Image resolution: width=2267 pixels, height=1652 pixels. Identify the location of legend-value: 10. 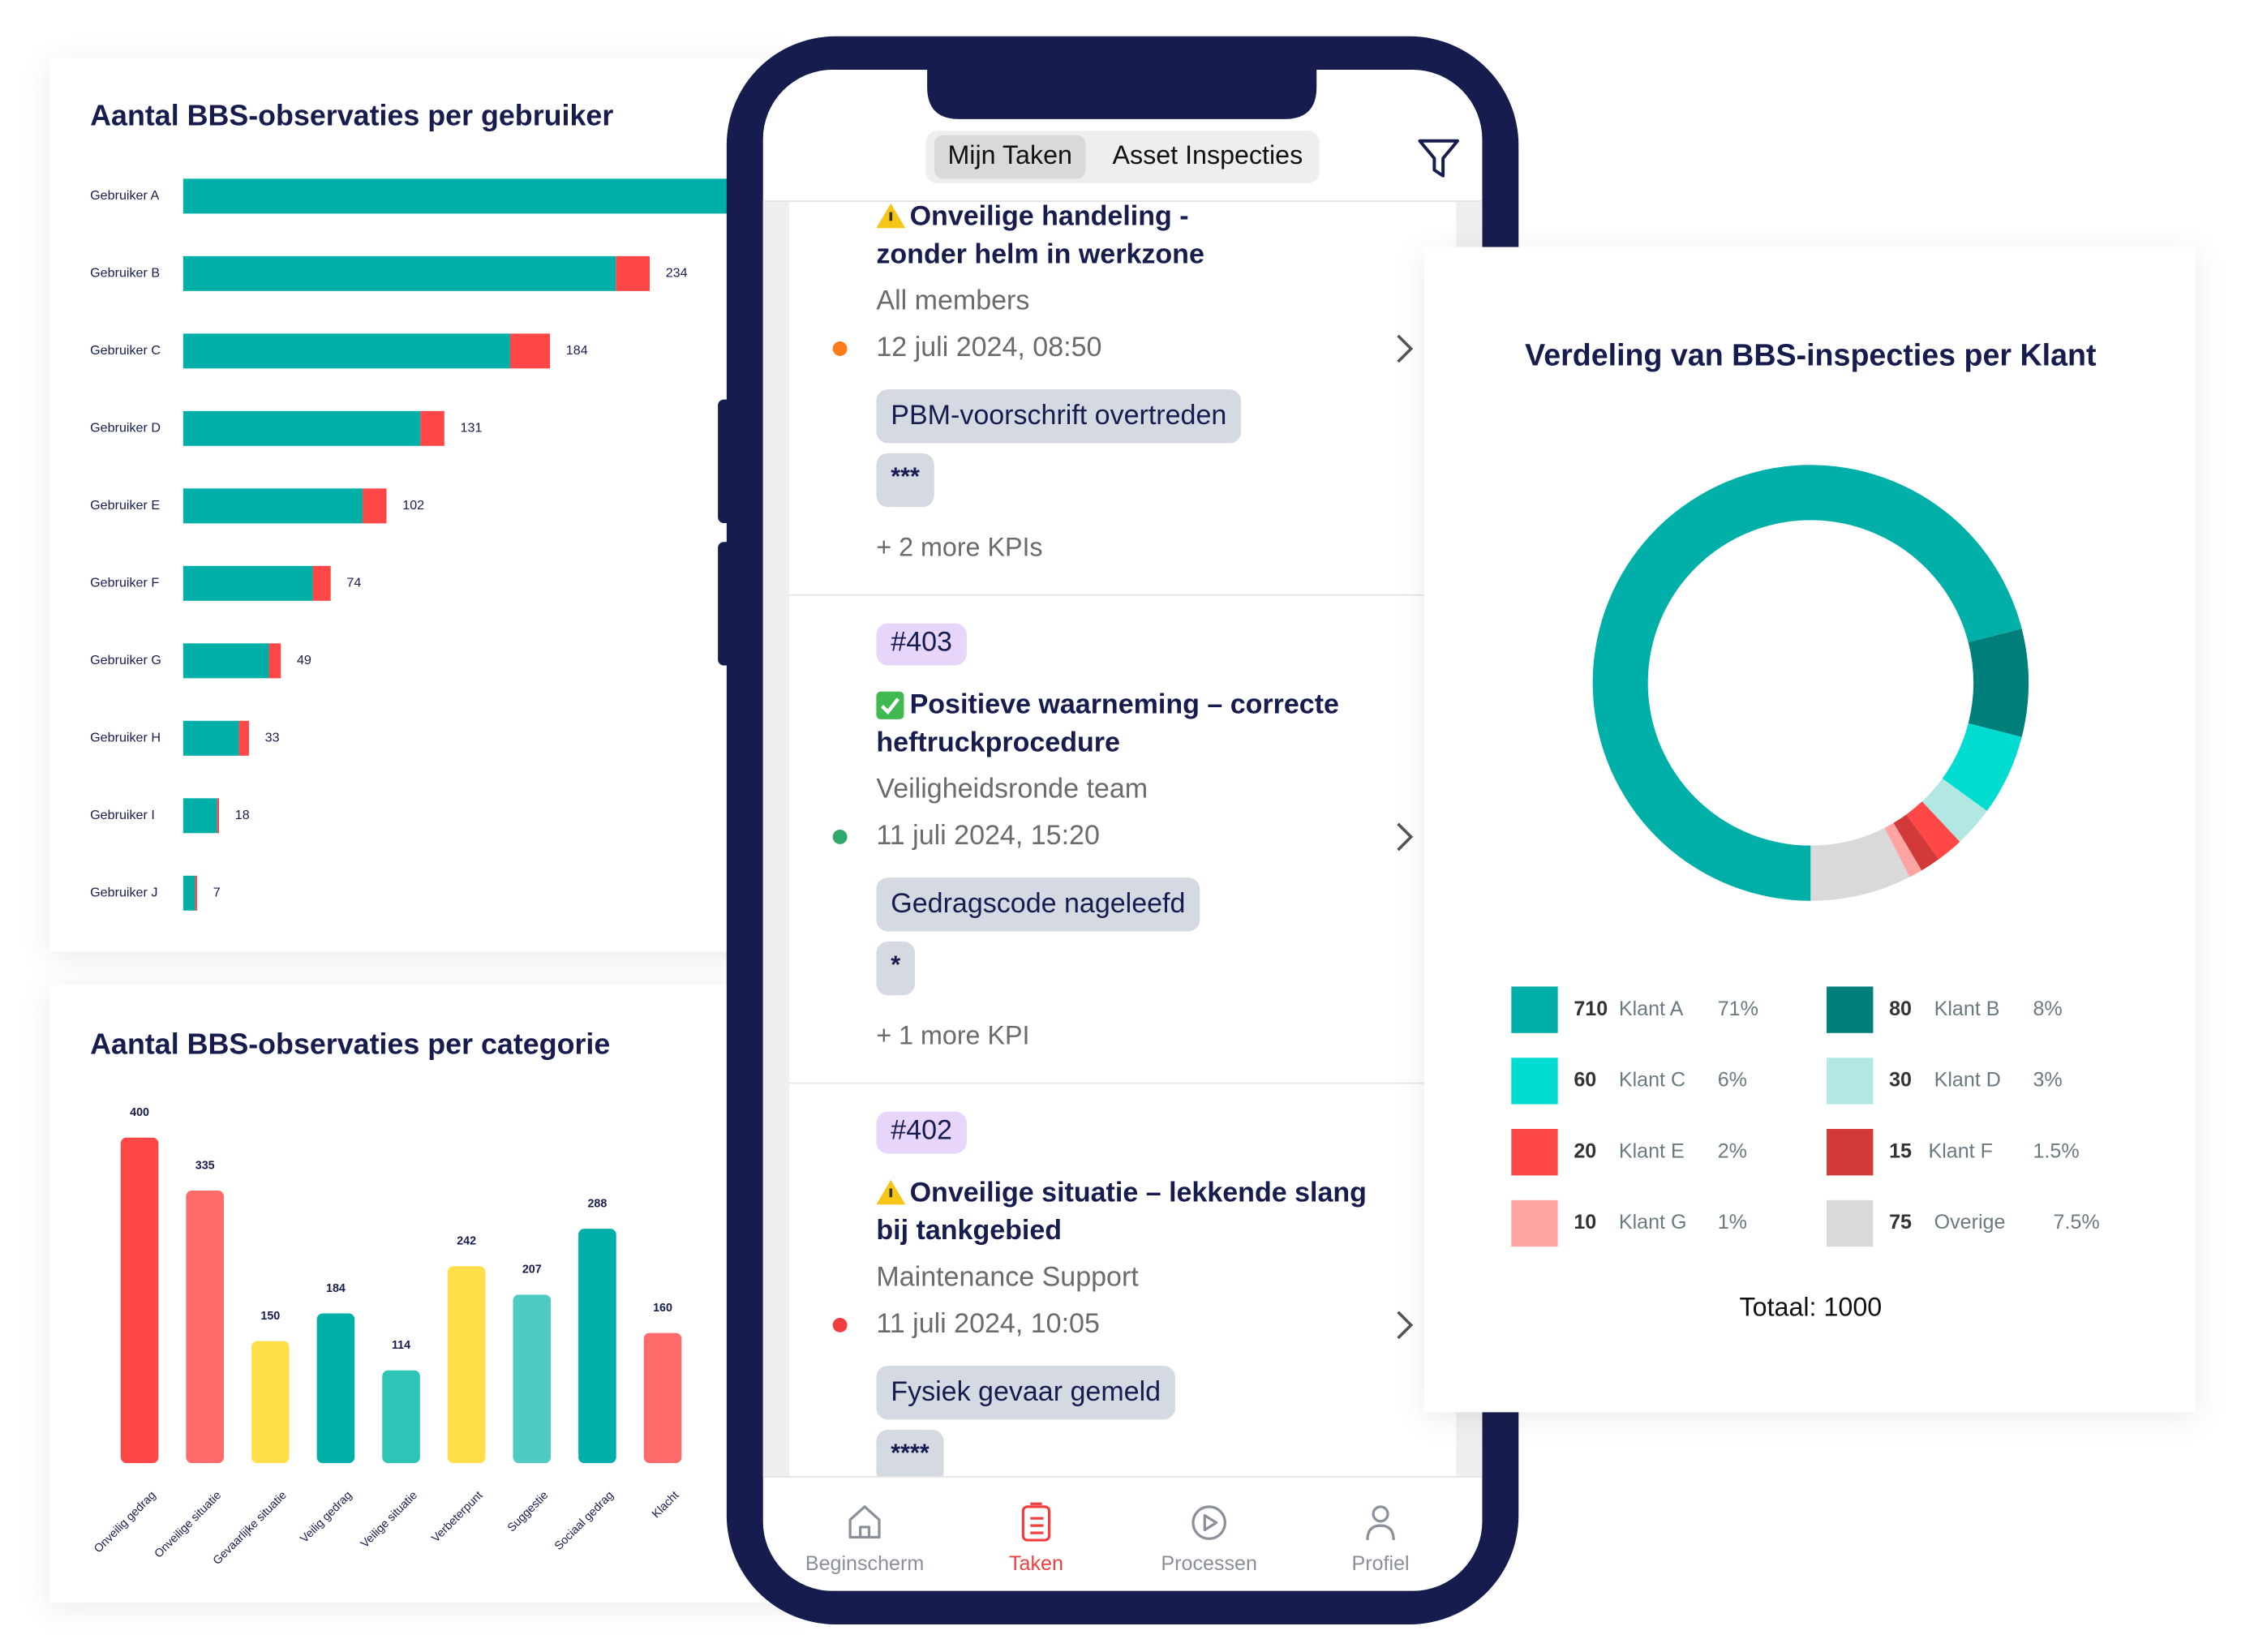
(1585, 1222).